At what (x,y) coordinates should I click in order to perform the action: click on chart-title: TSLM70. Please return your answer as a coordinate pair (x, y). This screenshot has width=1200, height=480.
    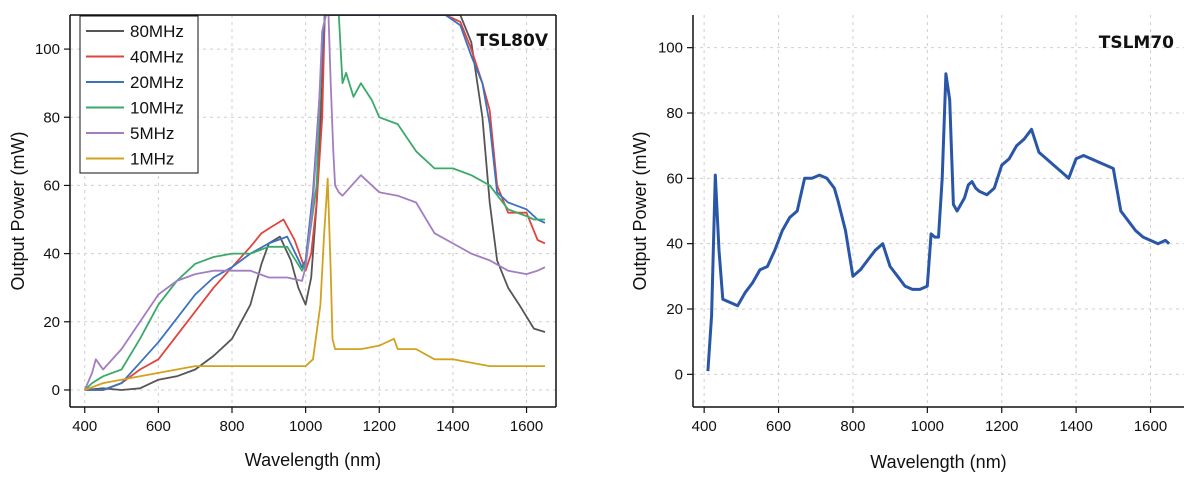
    Looking at the image, I should click on (1136, 43).